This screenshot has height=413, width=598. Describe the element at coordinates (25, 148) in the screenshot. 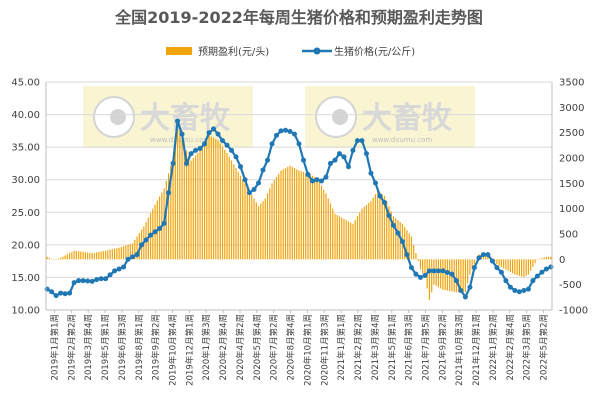

I see `left-tick-label: 35.00` at that location.